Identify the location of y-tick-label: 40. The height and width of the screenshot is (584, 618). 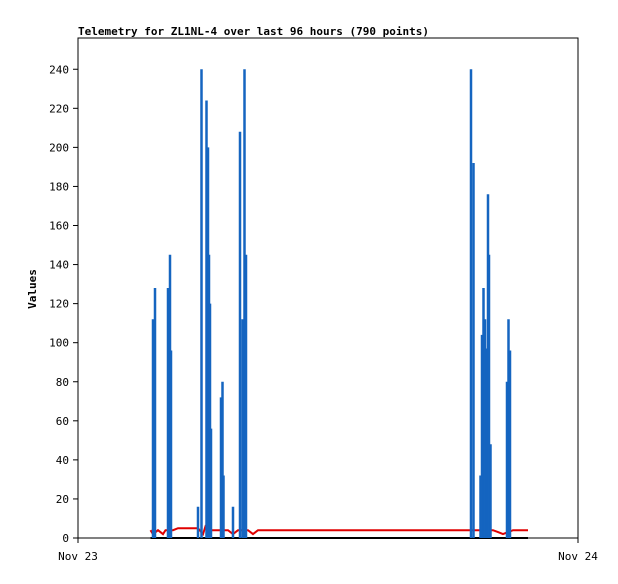
(62, 460).